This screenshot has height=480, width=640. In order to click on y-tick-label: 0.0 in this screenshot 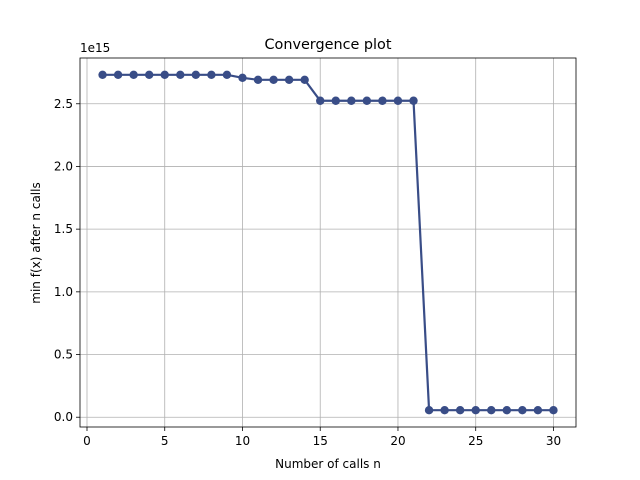, I will do `click(63, 417)`.